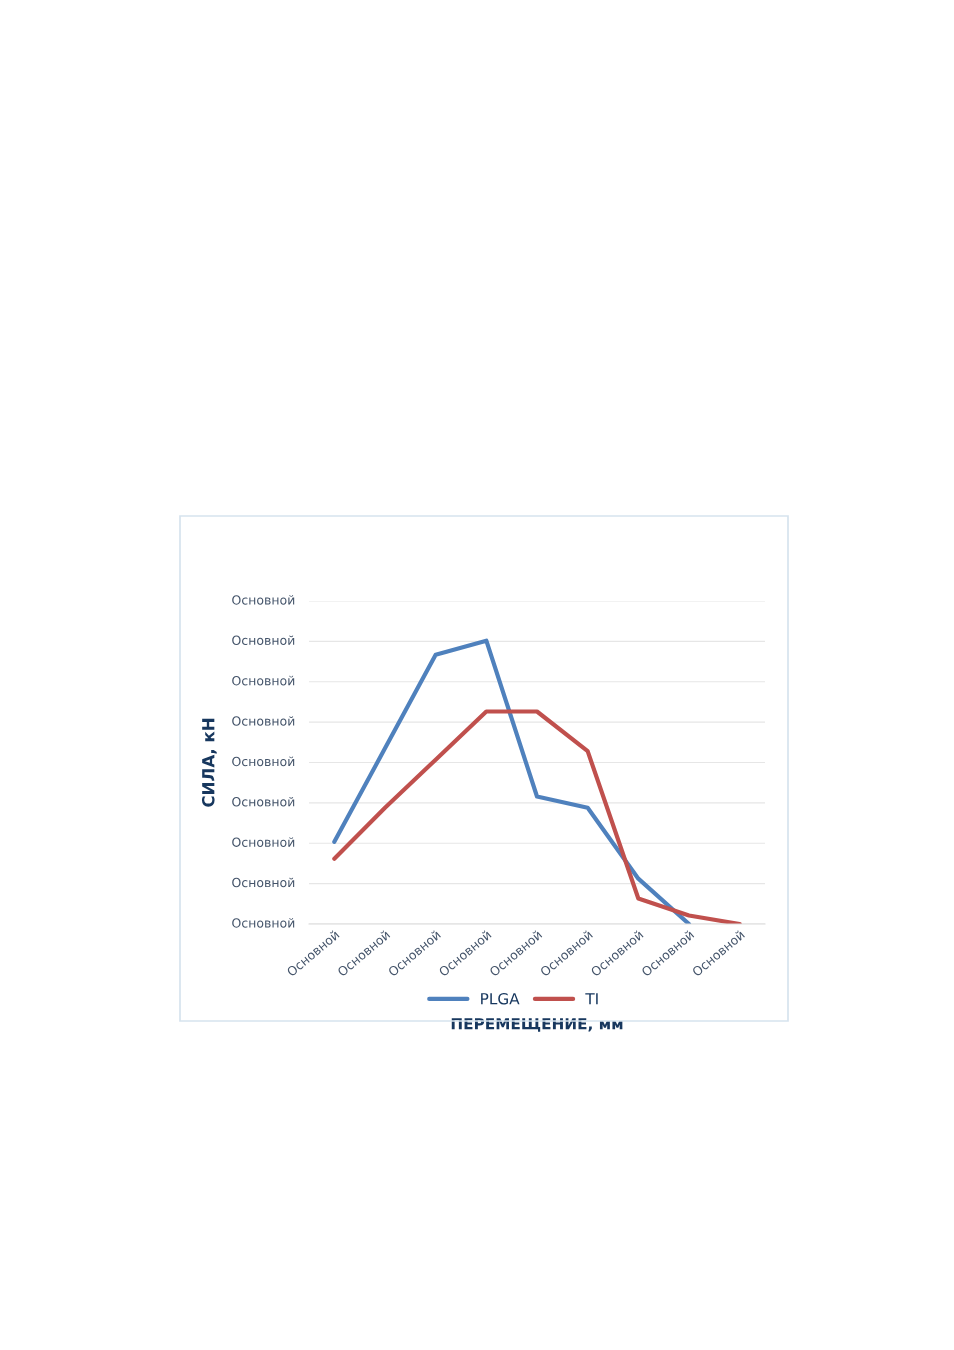 This screenshot has width=954, height=1350. What do you see at coordinates (591, 999) in the screenshot?
I see `legend-label: TI` at bounding box center [591, 999].